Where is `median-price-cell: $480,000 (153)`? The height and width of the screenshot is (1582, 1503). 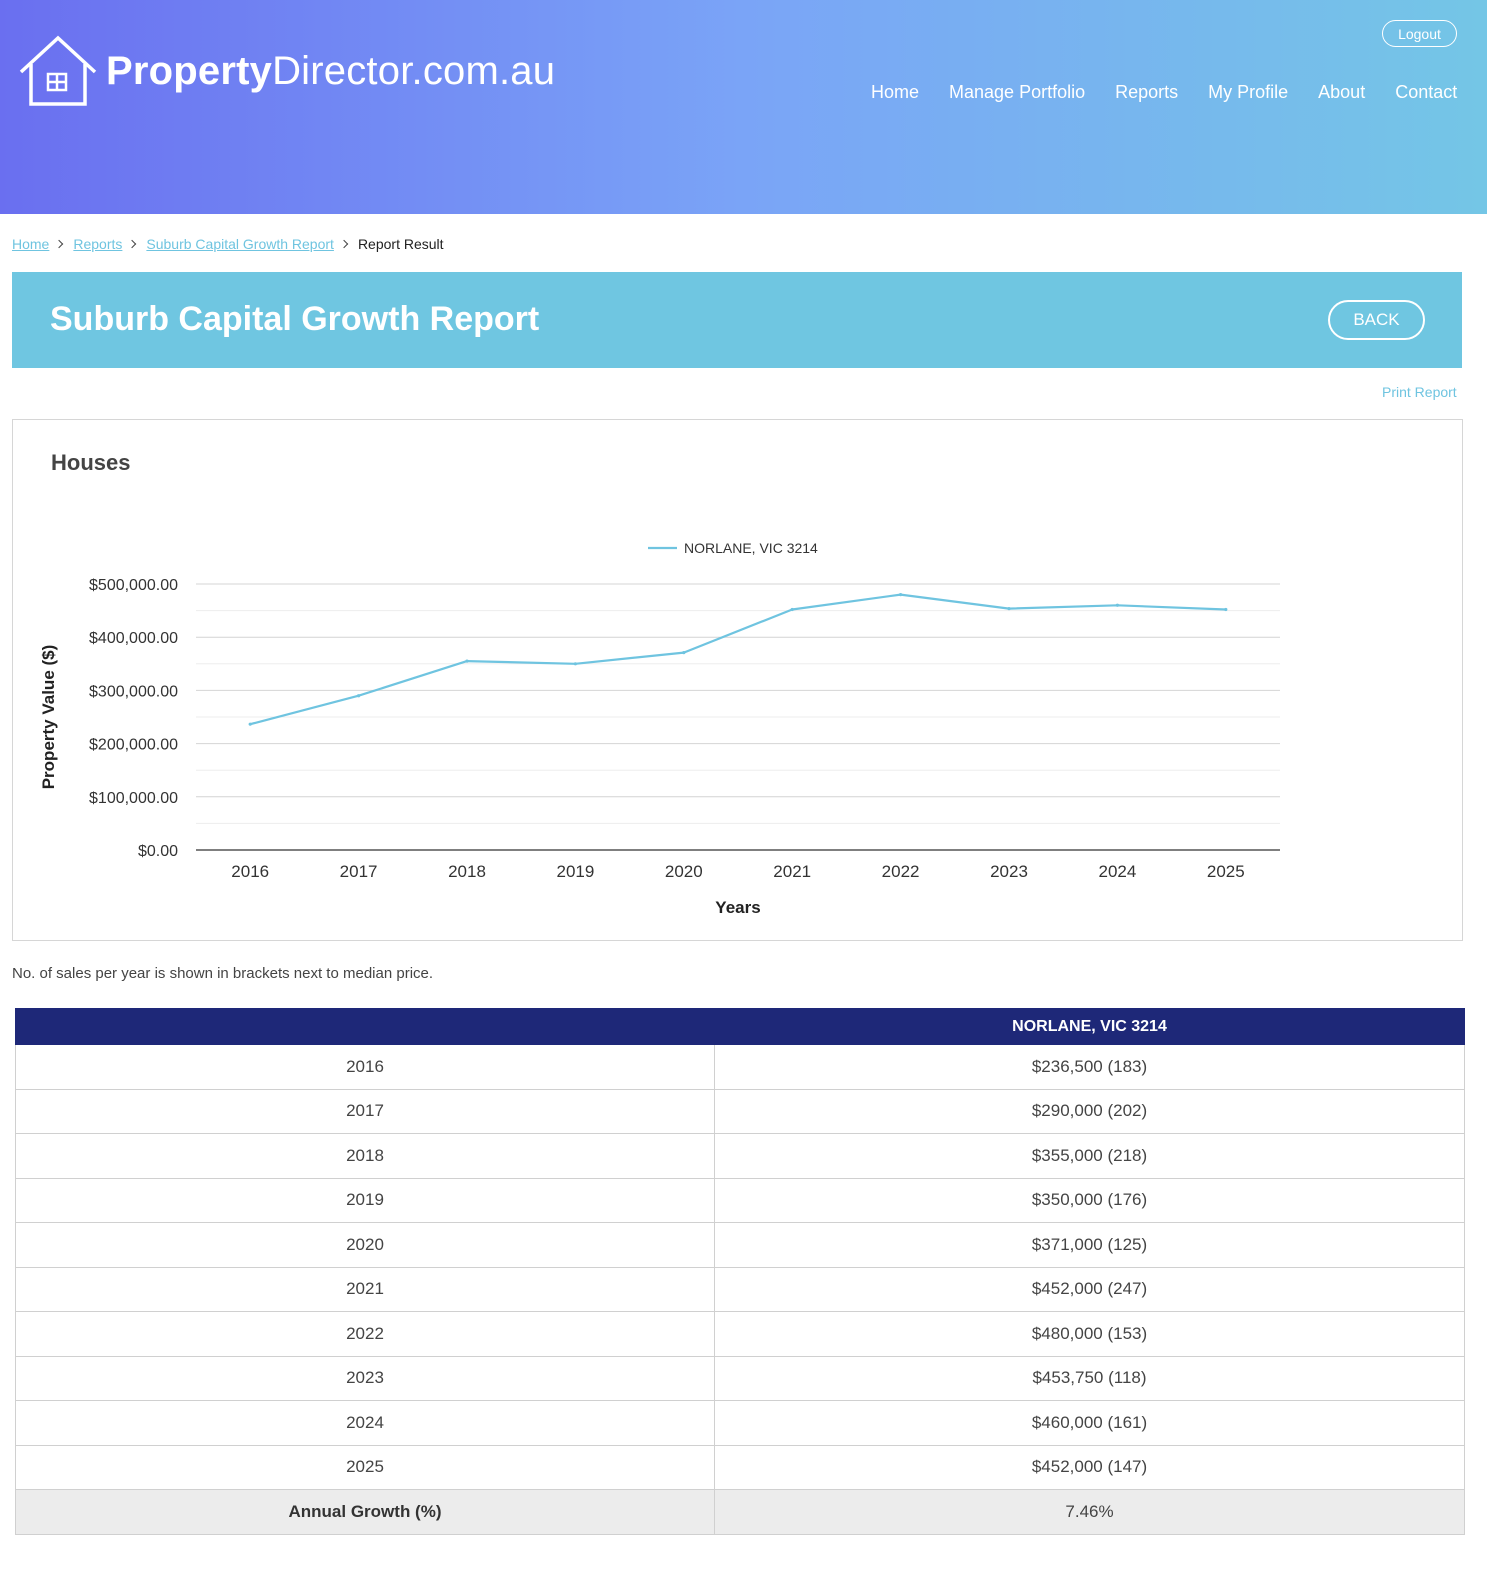
median-price-cell: $480,000 (153) is located at coordinates (1089, 1334).